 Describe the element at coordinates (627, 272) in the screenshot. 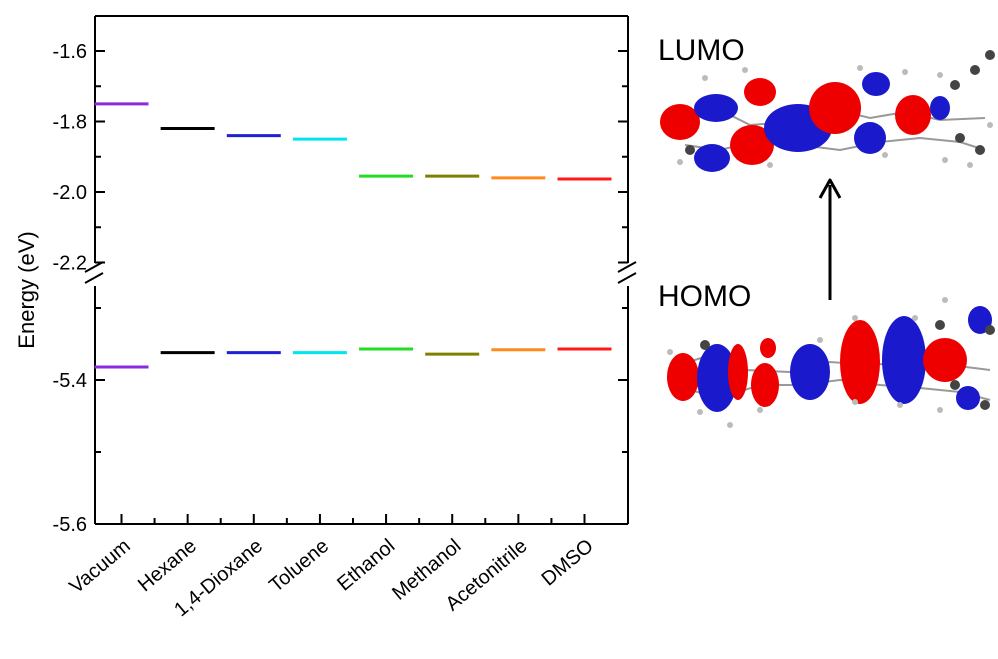

I see `axis-break-right` at that location.